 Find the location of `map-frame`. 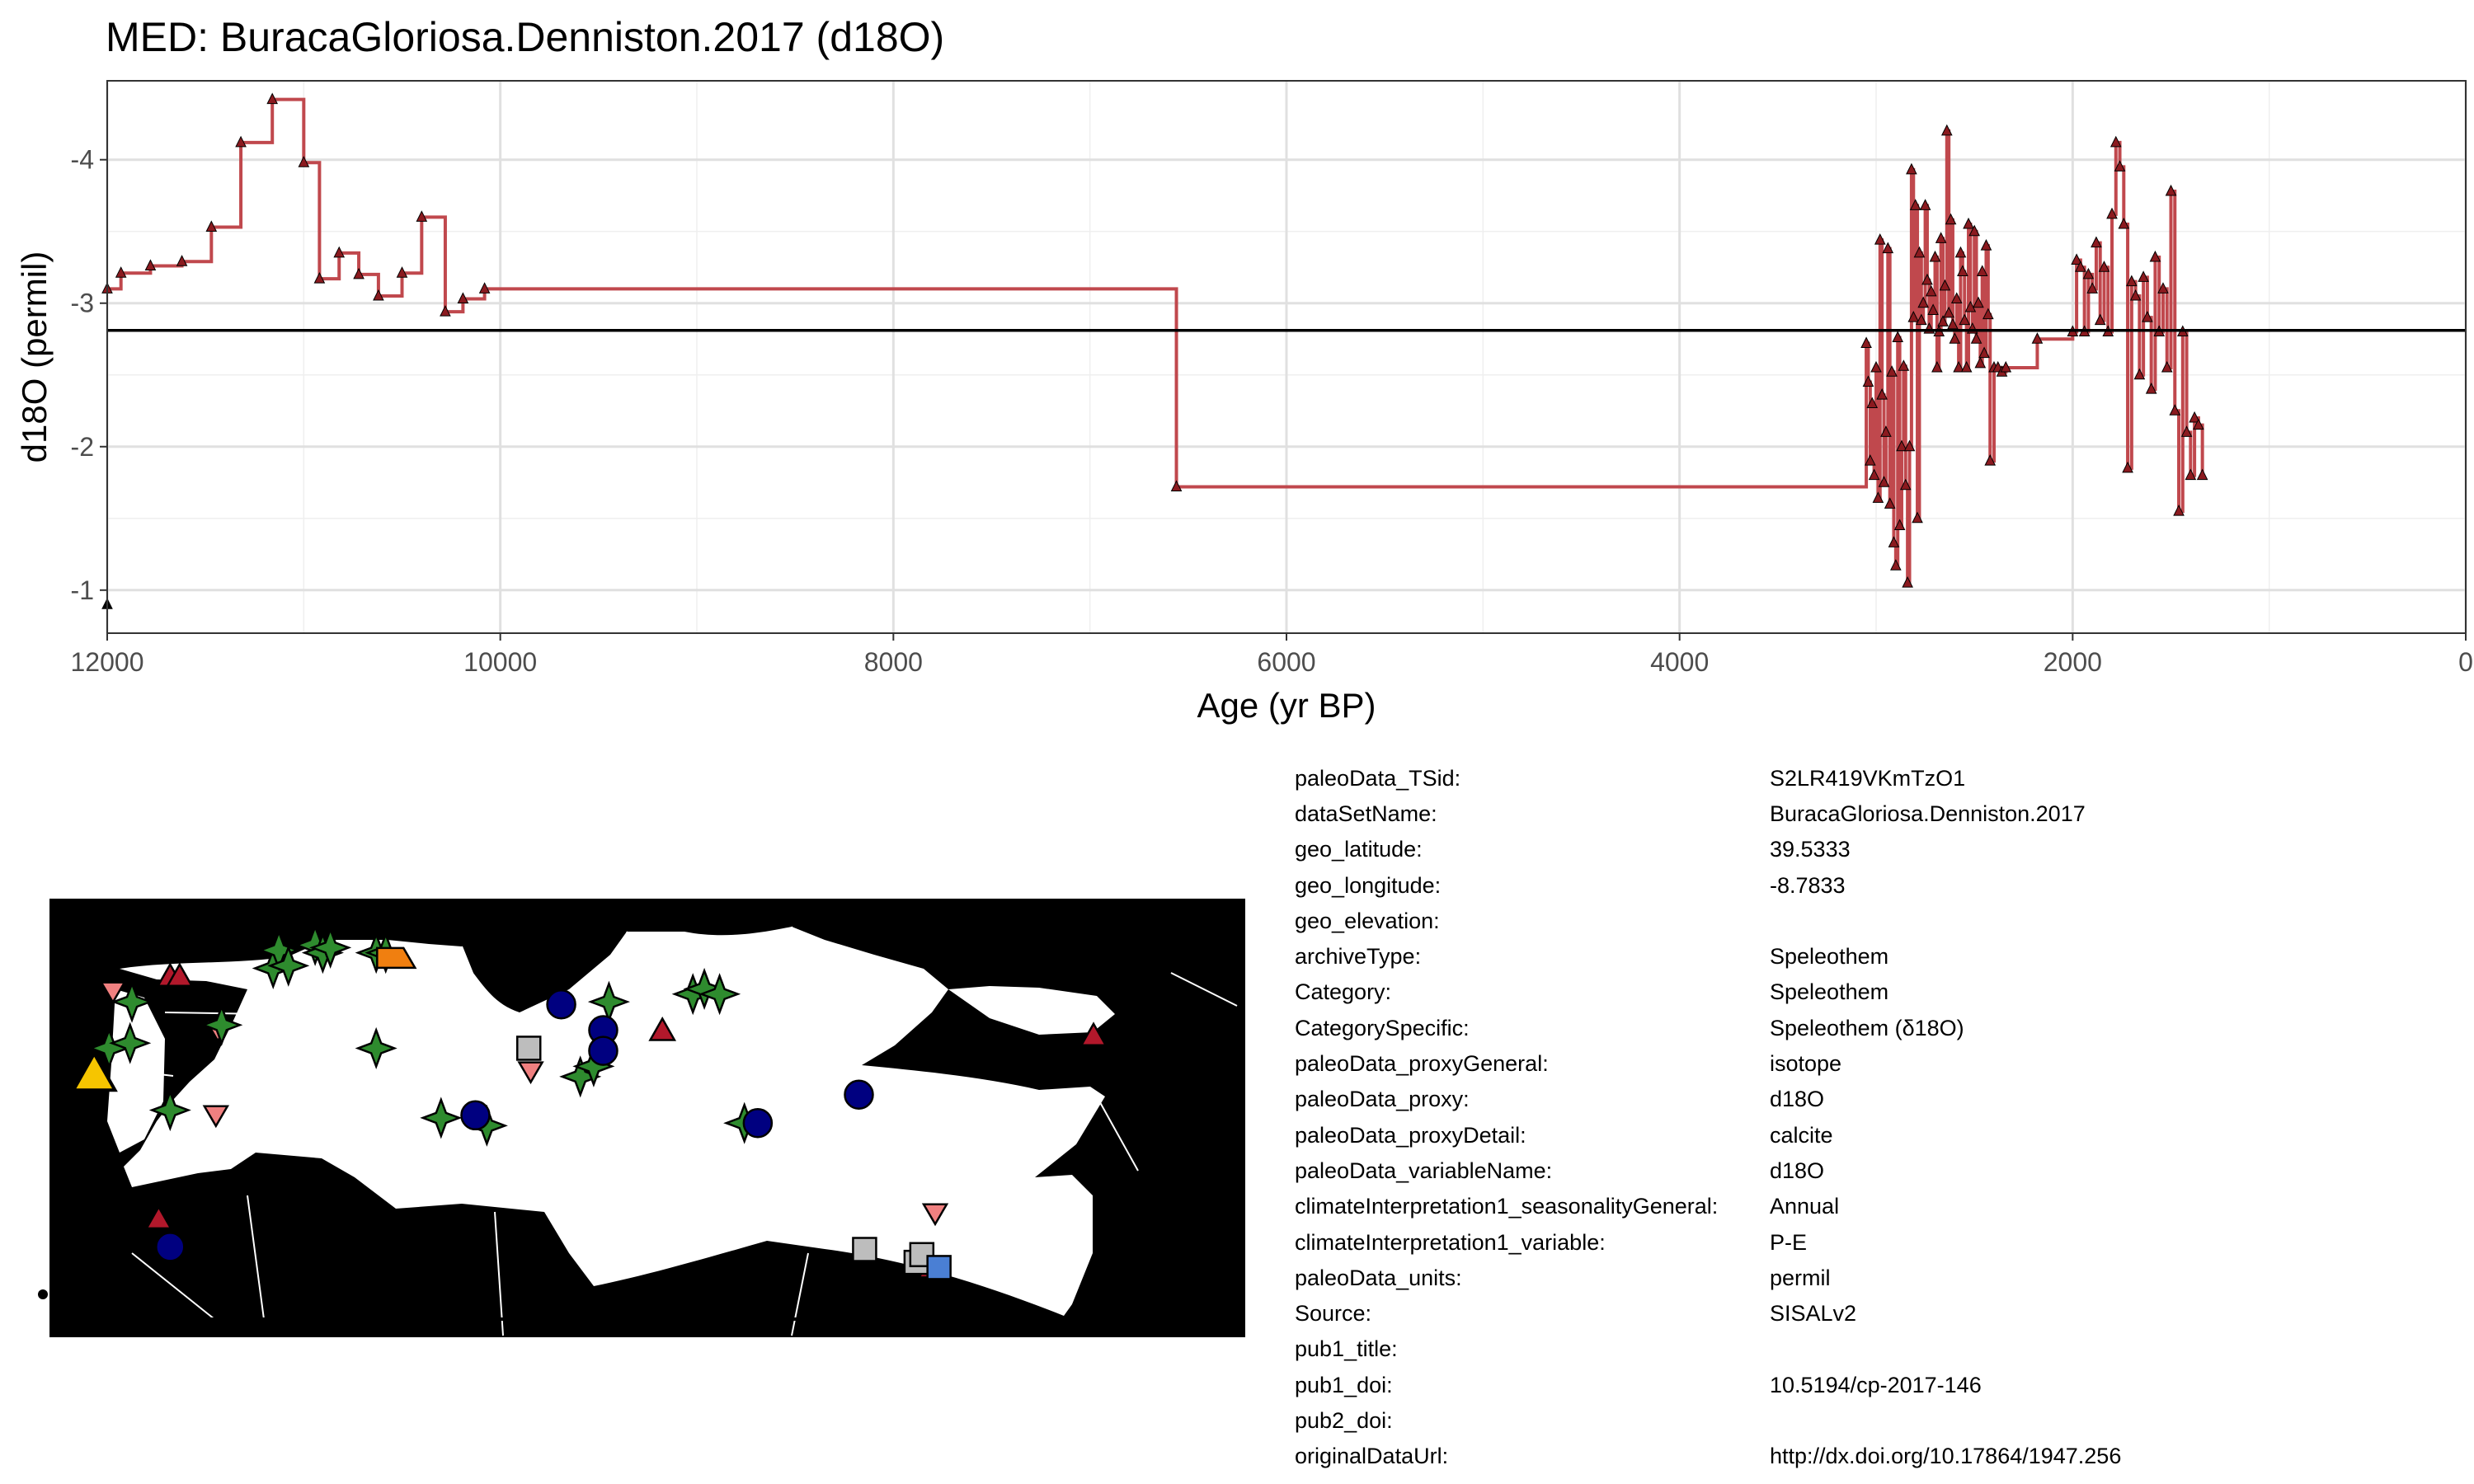

map-frame is located at coordinates (622, 1119).